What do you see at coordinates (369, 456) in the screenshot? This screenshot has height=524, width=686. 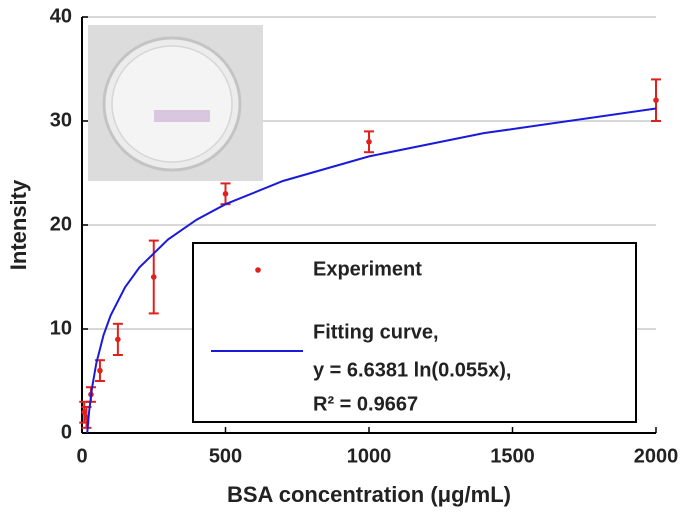 I see `x-tick-label: 1000` at bounding box center [369, 456].